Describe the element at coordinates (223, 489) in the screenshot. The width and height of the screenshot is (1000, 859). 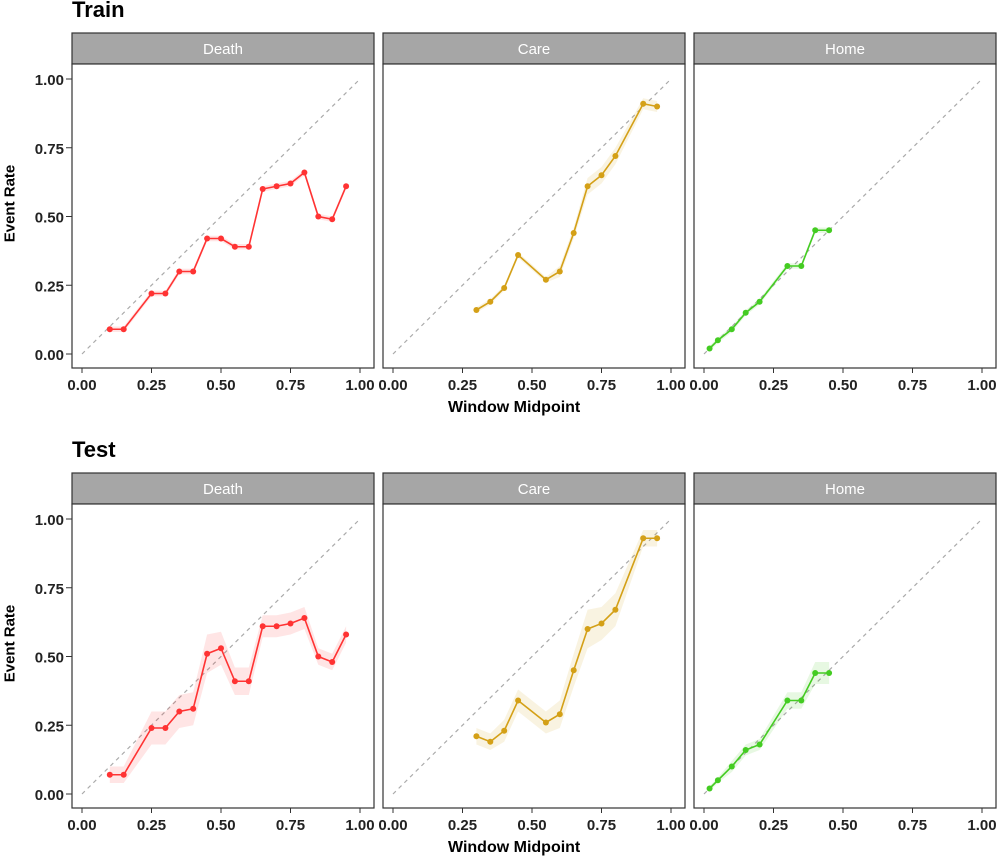
I see `test-death-strip-label: Death` at that location.